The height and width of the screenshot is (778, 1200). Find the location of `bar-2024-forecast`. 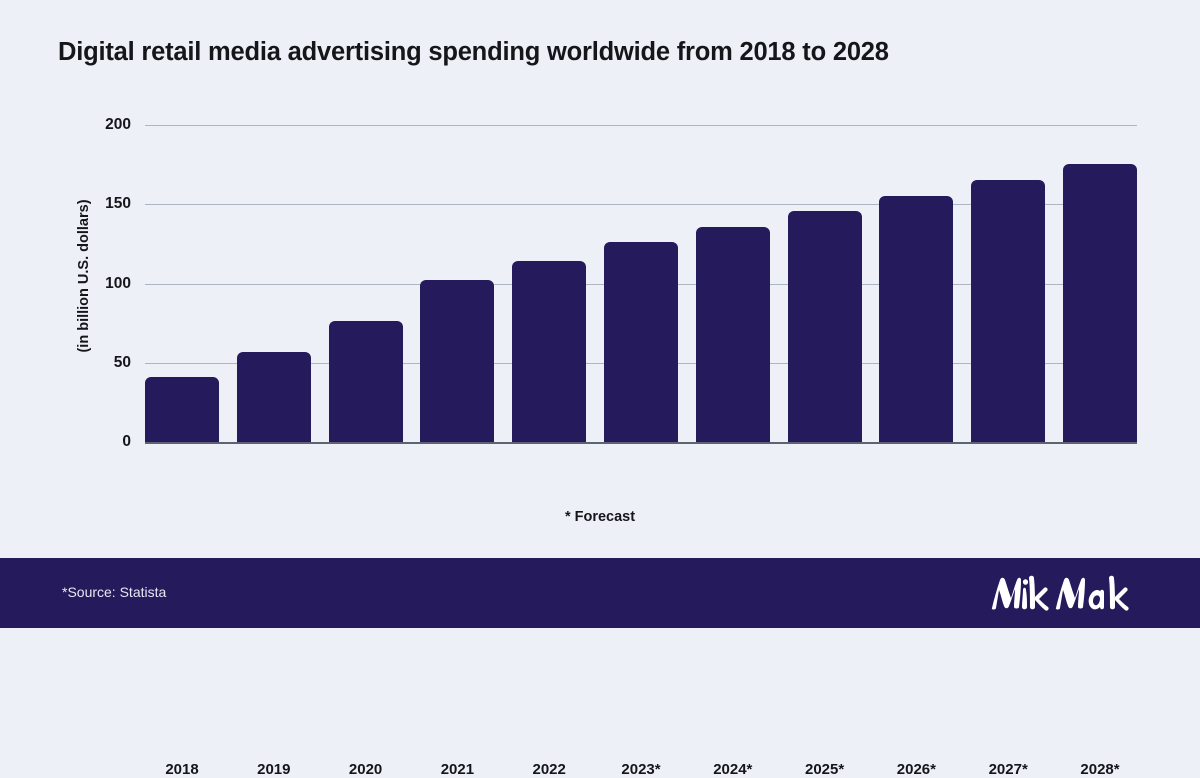

bar-2024-forecast is located at coordinates (732, 334).